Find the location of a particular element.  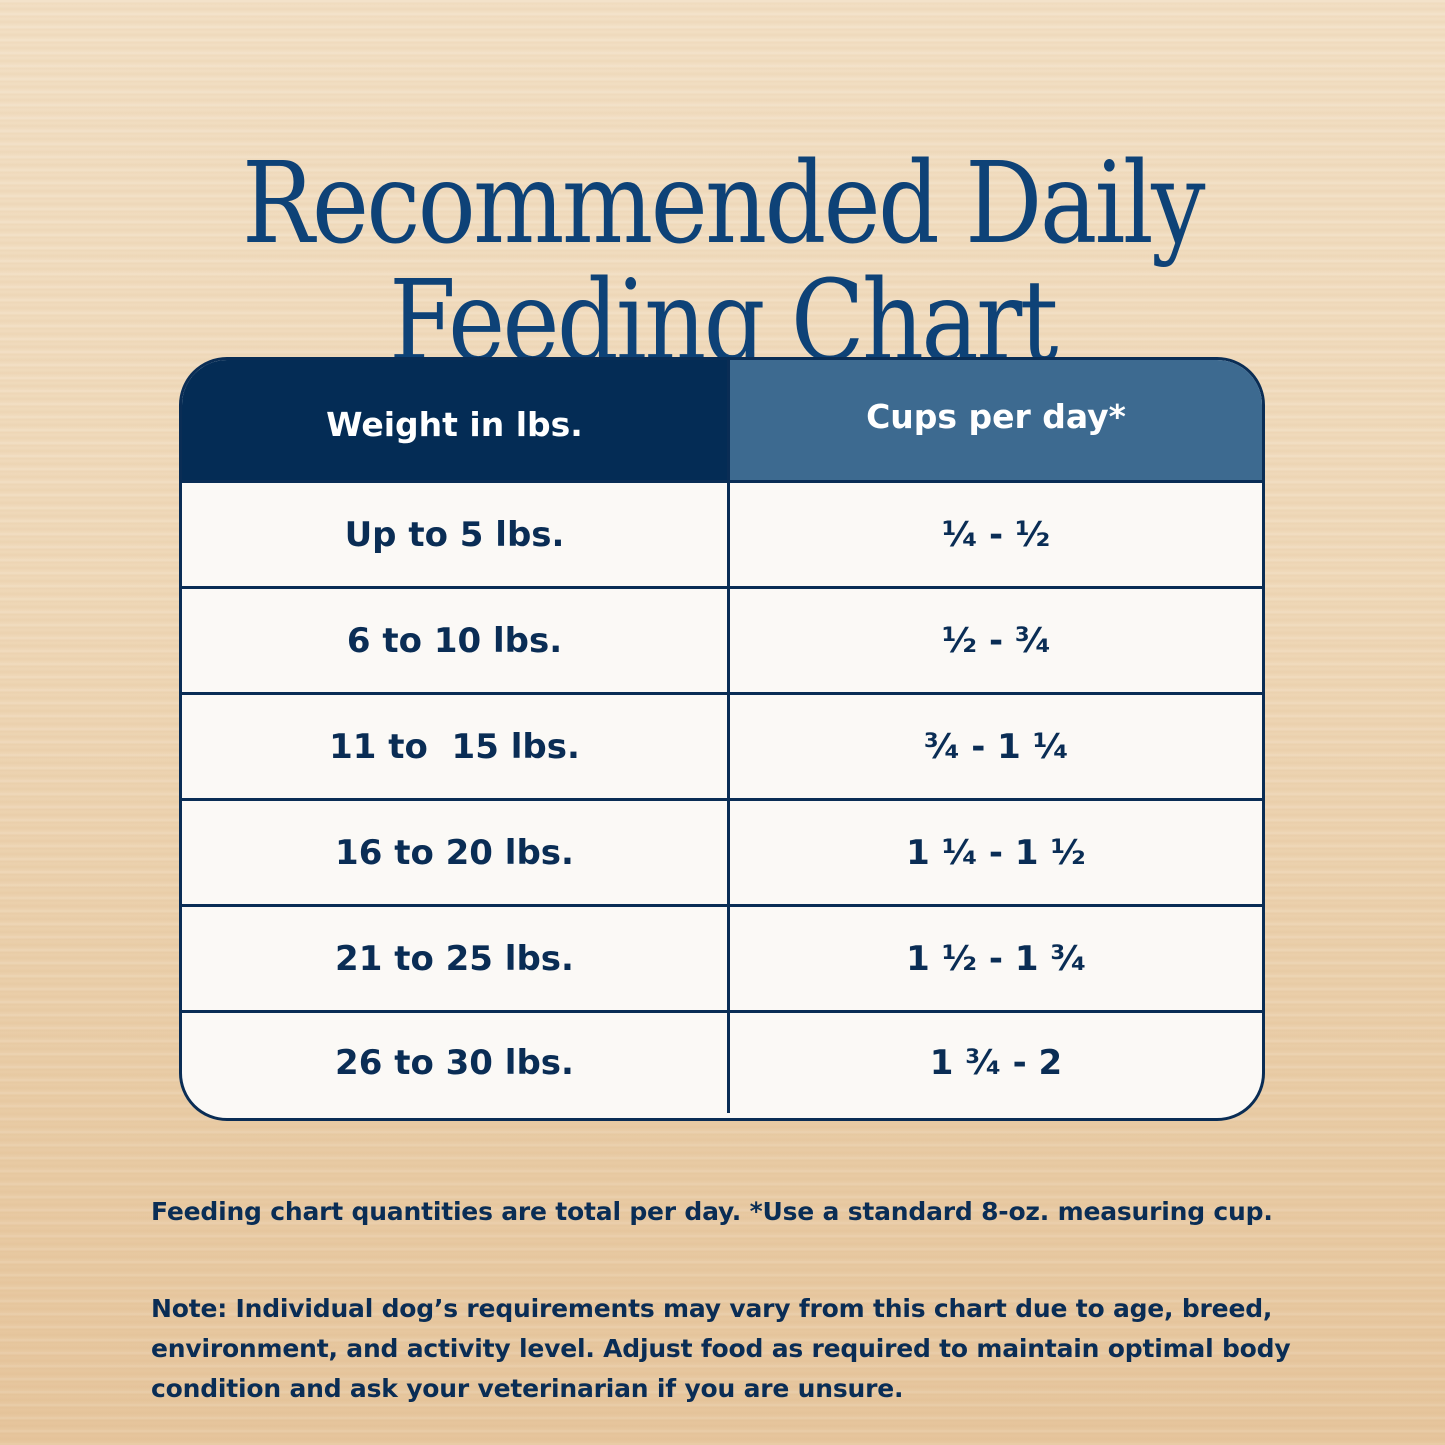

table-header: Weight in lbs. Cups per day* is located at coordinates (722, 421).